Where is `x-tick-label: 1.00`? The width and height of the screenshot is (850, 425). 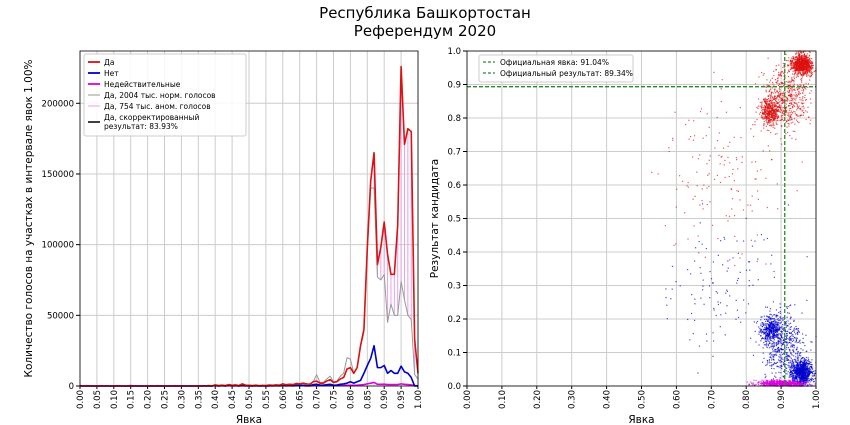
x-tick-label: 1.00 is located at coordinates (817, 399).